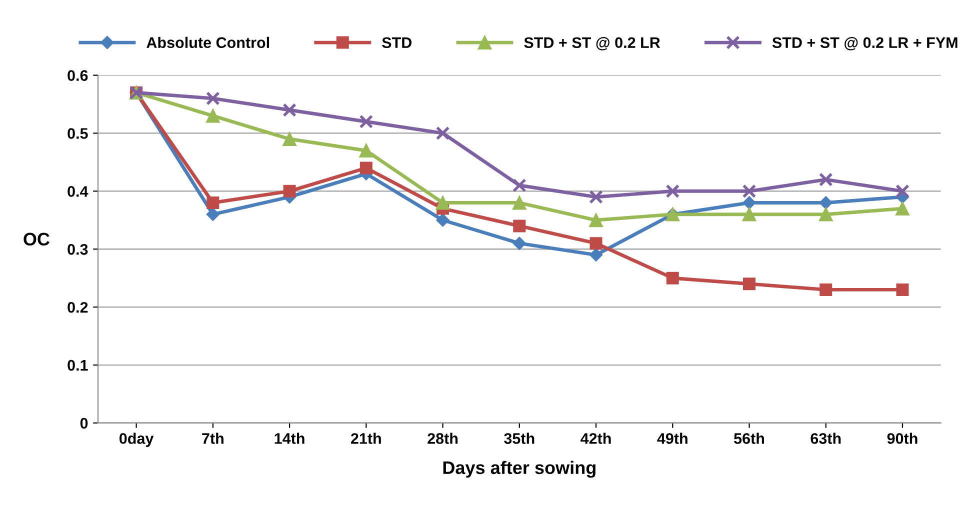  Describe the element at coordinates (365, 438) in the screenshot. I see `x-tick-label: 21th` at that location.